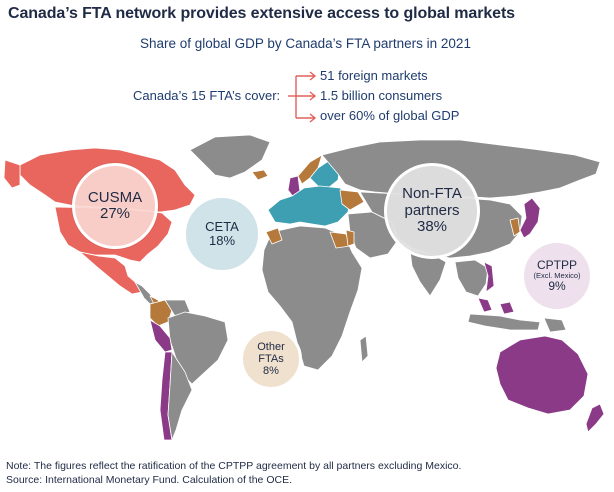  What do you see at coordinates (374, 75) in the screenshot?
I see `coverage-item-markets: 51 foreign markets` at bounding box center [374, 75].